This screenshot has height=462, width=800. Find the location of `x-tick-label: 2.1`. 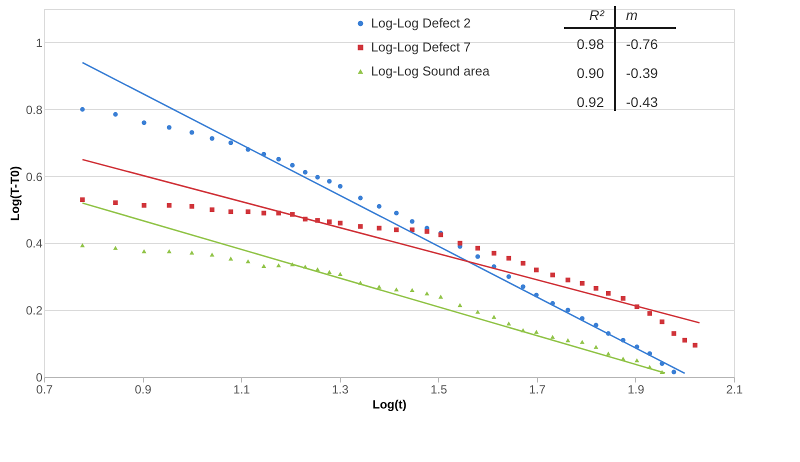

x-tick-label: 2.1 is located at coordinates (735, 389).